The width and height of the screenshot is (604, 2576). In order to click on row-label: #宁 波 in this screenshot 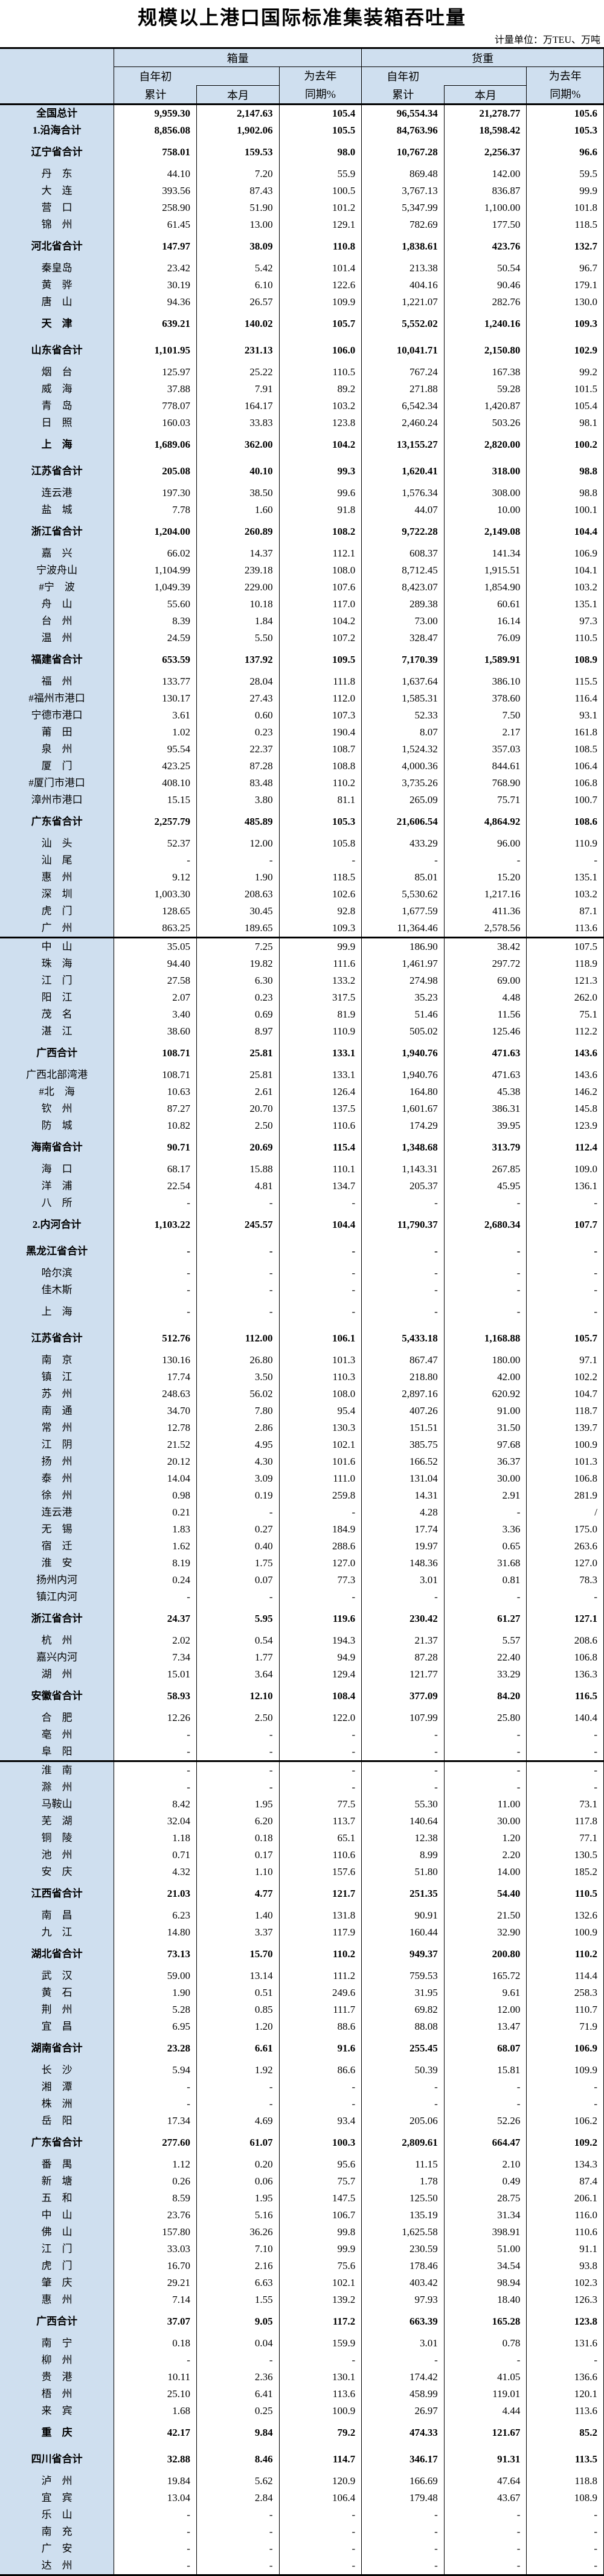, I will do `click(57, 588)`.